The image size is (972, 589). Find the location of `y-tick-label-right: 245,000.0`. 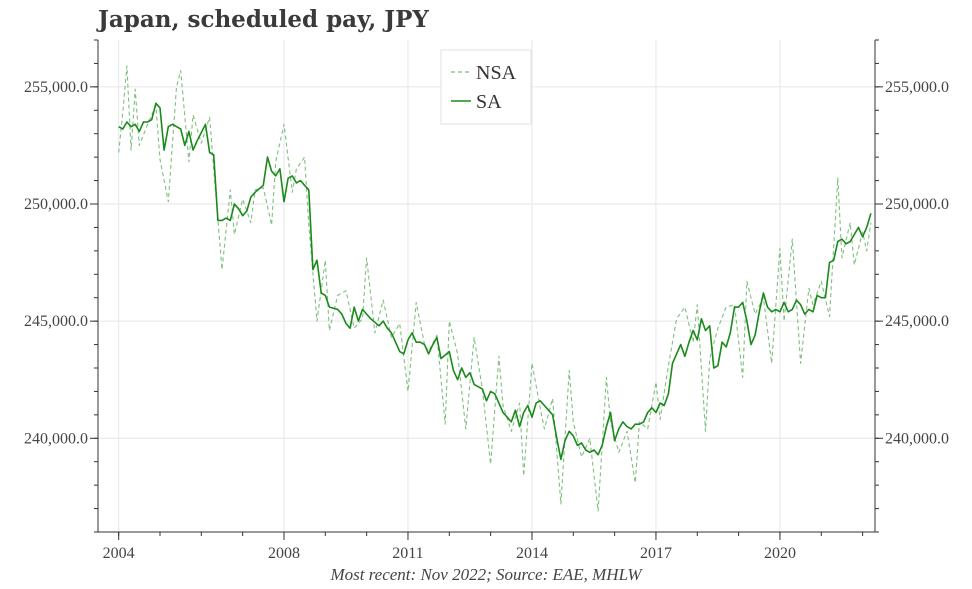

y-tick-label-right: 245,000.0 is located at coordinates (917, 321).